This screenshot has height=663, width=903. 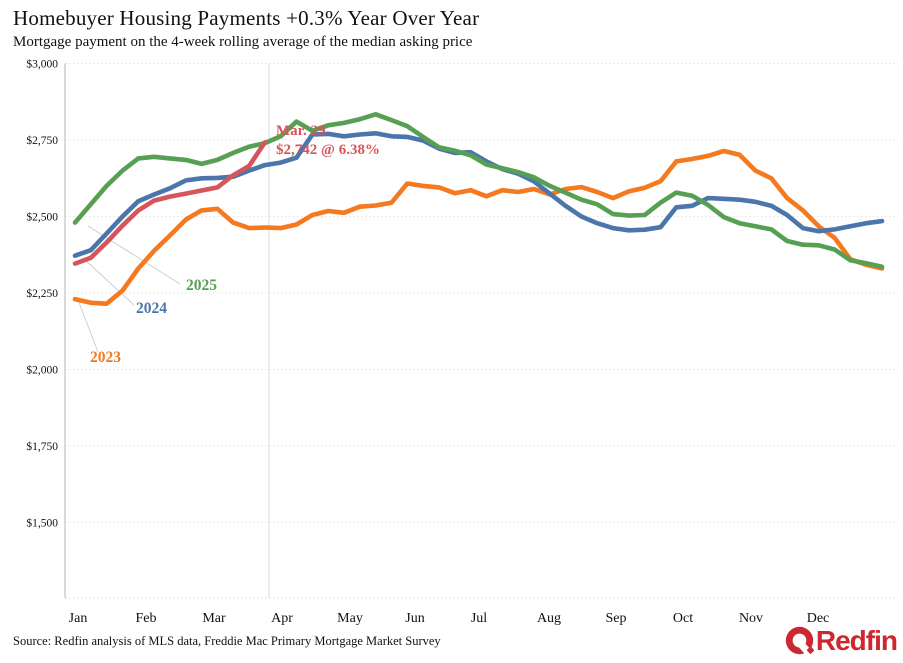 I want to click on x-tick-label-Jan: Jan, so click(x=78, y=618).